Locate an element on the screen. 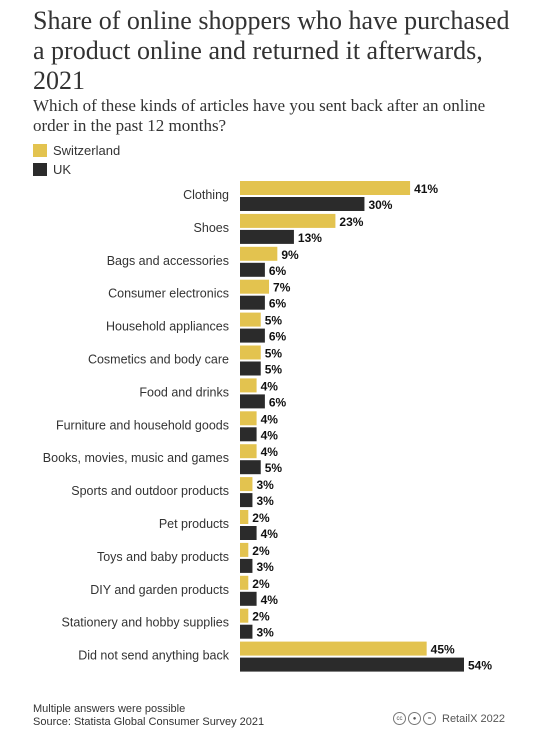  value-label-uk-consumer-electronics: 6% is located at coordinates (278, 304).